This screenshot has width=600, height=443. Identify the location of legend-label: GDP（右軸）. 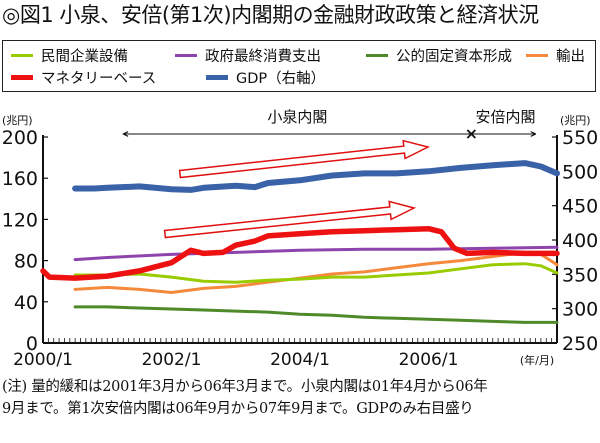
(281, 79).